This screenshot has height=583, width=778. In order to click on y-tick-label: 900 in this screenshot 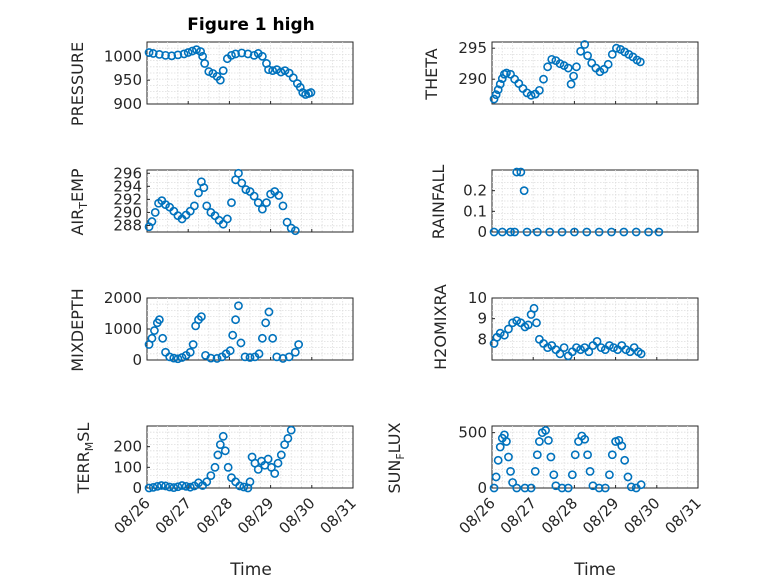, I will do `click(127, 104)`.